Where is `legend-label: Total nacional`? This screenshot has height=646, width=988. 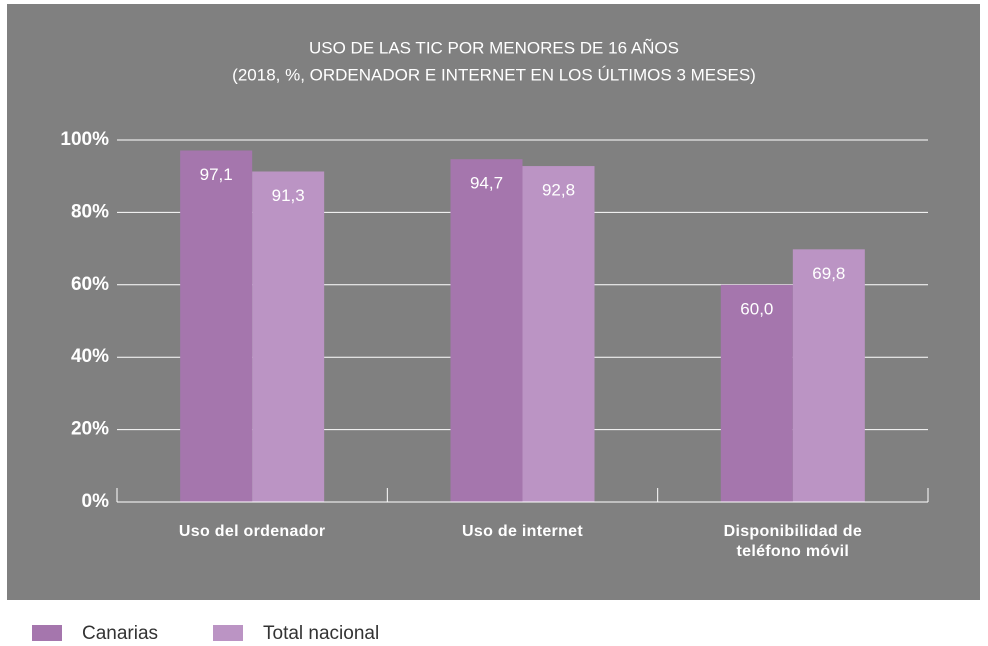
legend-label: Total nacional is located at coordinates (321, 633).